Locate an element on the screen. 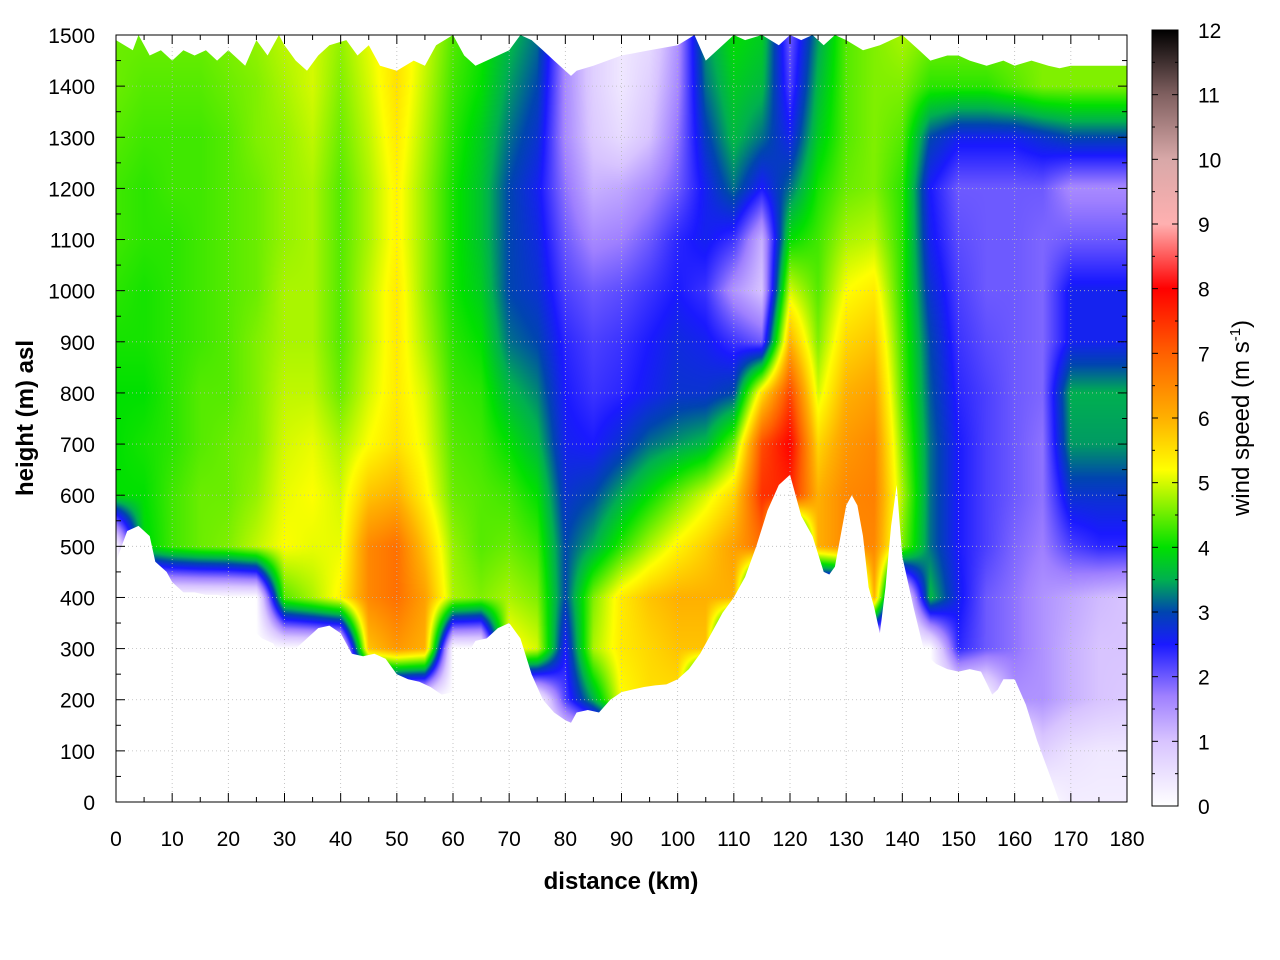 The height and width of the screenshot is (960, 1280). y-tick-label: 900 is located at coordinates (77, 343).